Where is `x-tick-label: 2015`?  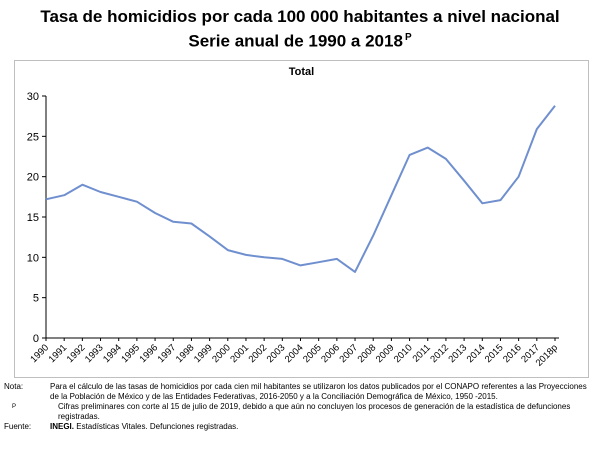
x-tick-label: 2015 is located at coordinates (494, 353).